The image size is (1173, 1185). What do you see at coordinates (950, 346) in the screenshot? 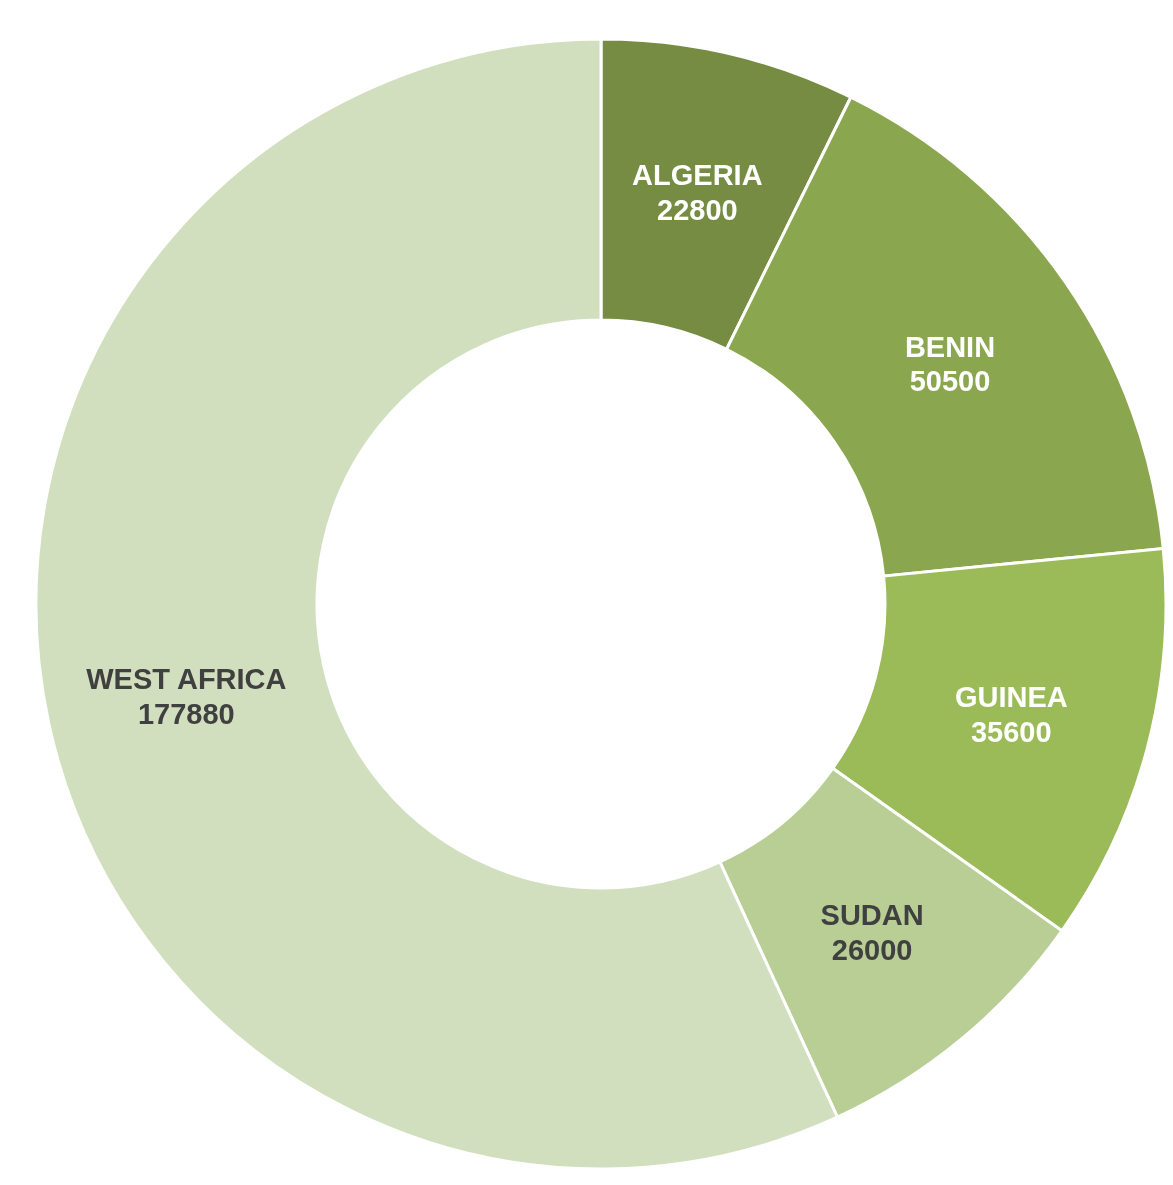
I see `slice-label: BENIN` at bounding box center [950, 346].